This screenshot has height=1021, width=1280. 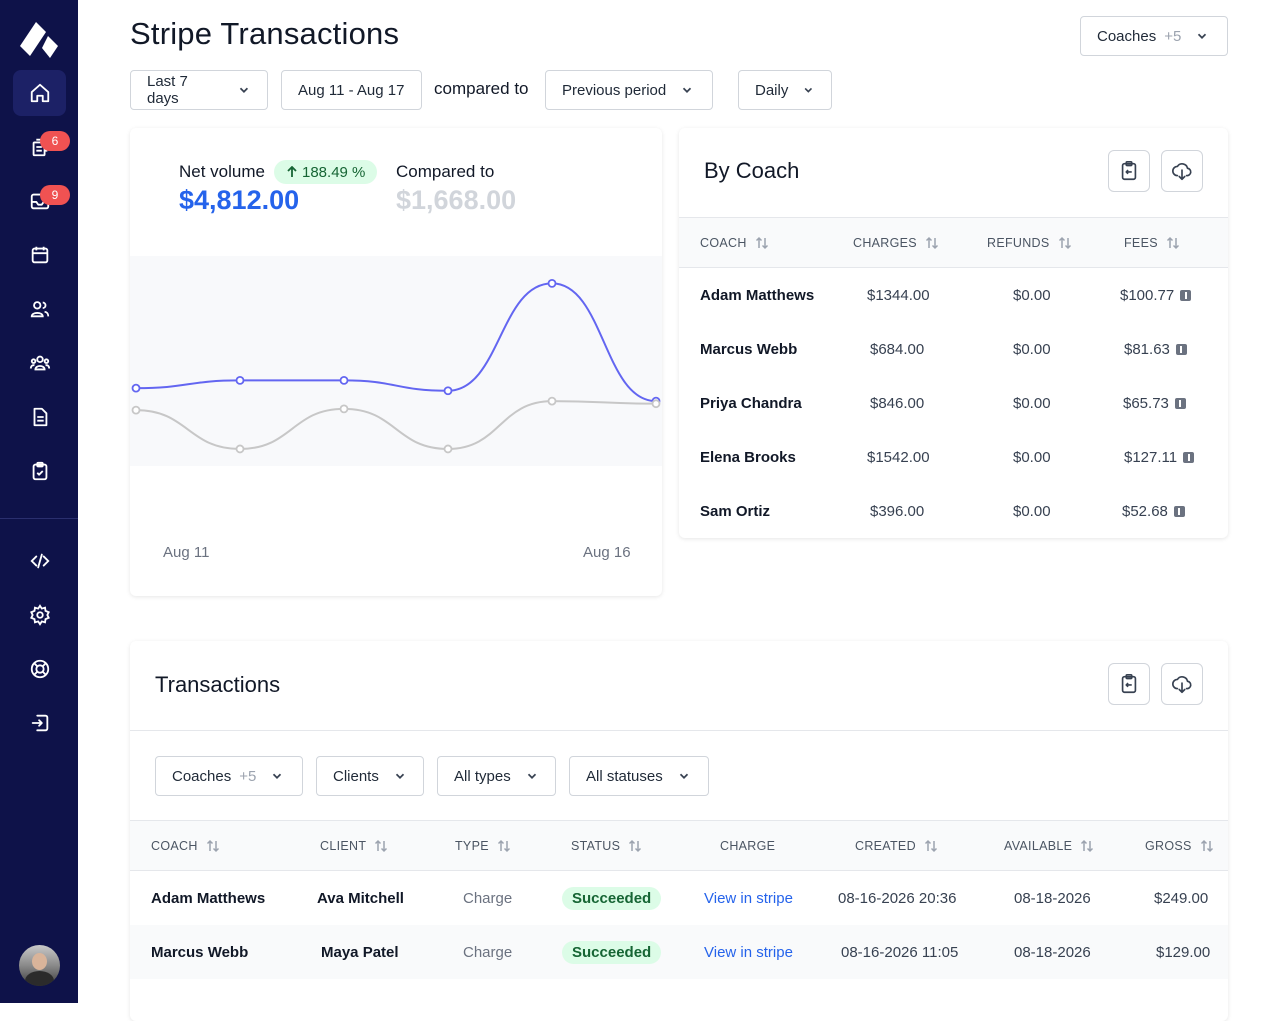 I want to click on compared-to-label: compared to, so click(x=481, y=88).